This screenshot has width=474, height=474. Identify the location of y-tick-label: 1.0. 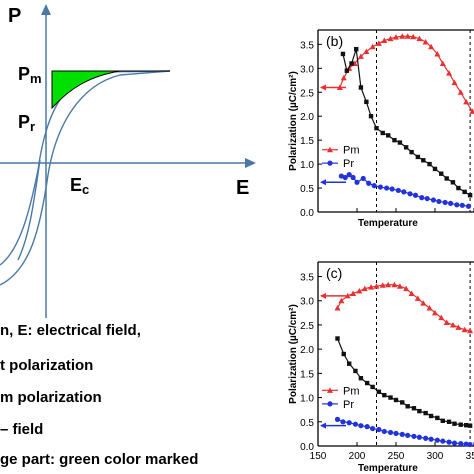
(307, 399).